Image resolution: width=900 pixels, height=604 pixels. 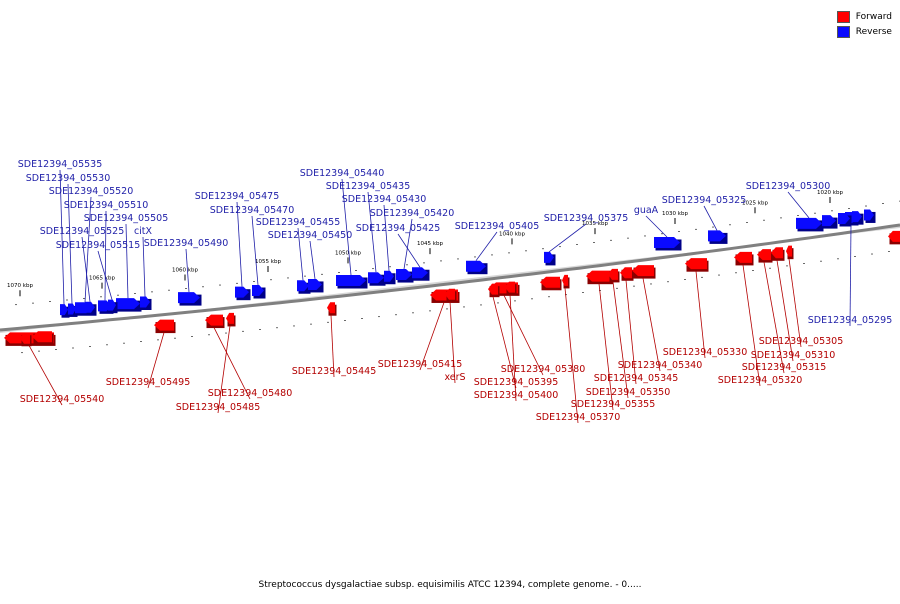 I want to click on reverse-gene-label: SDE12394_05520, so click(x=91, y=191).